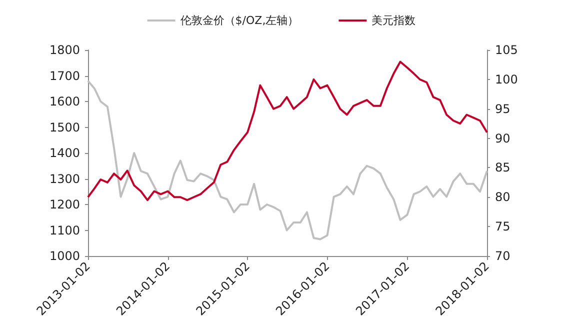 The width and height of the screenshot is (563, 334). I want to click on y-tick-label: 1300, so click(64, 179).